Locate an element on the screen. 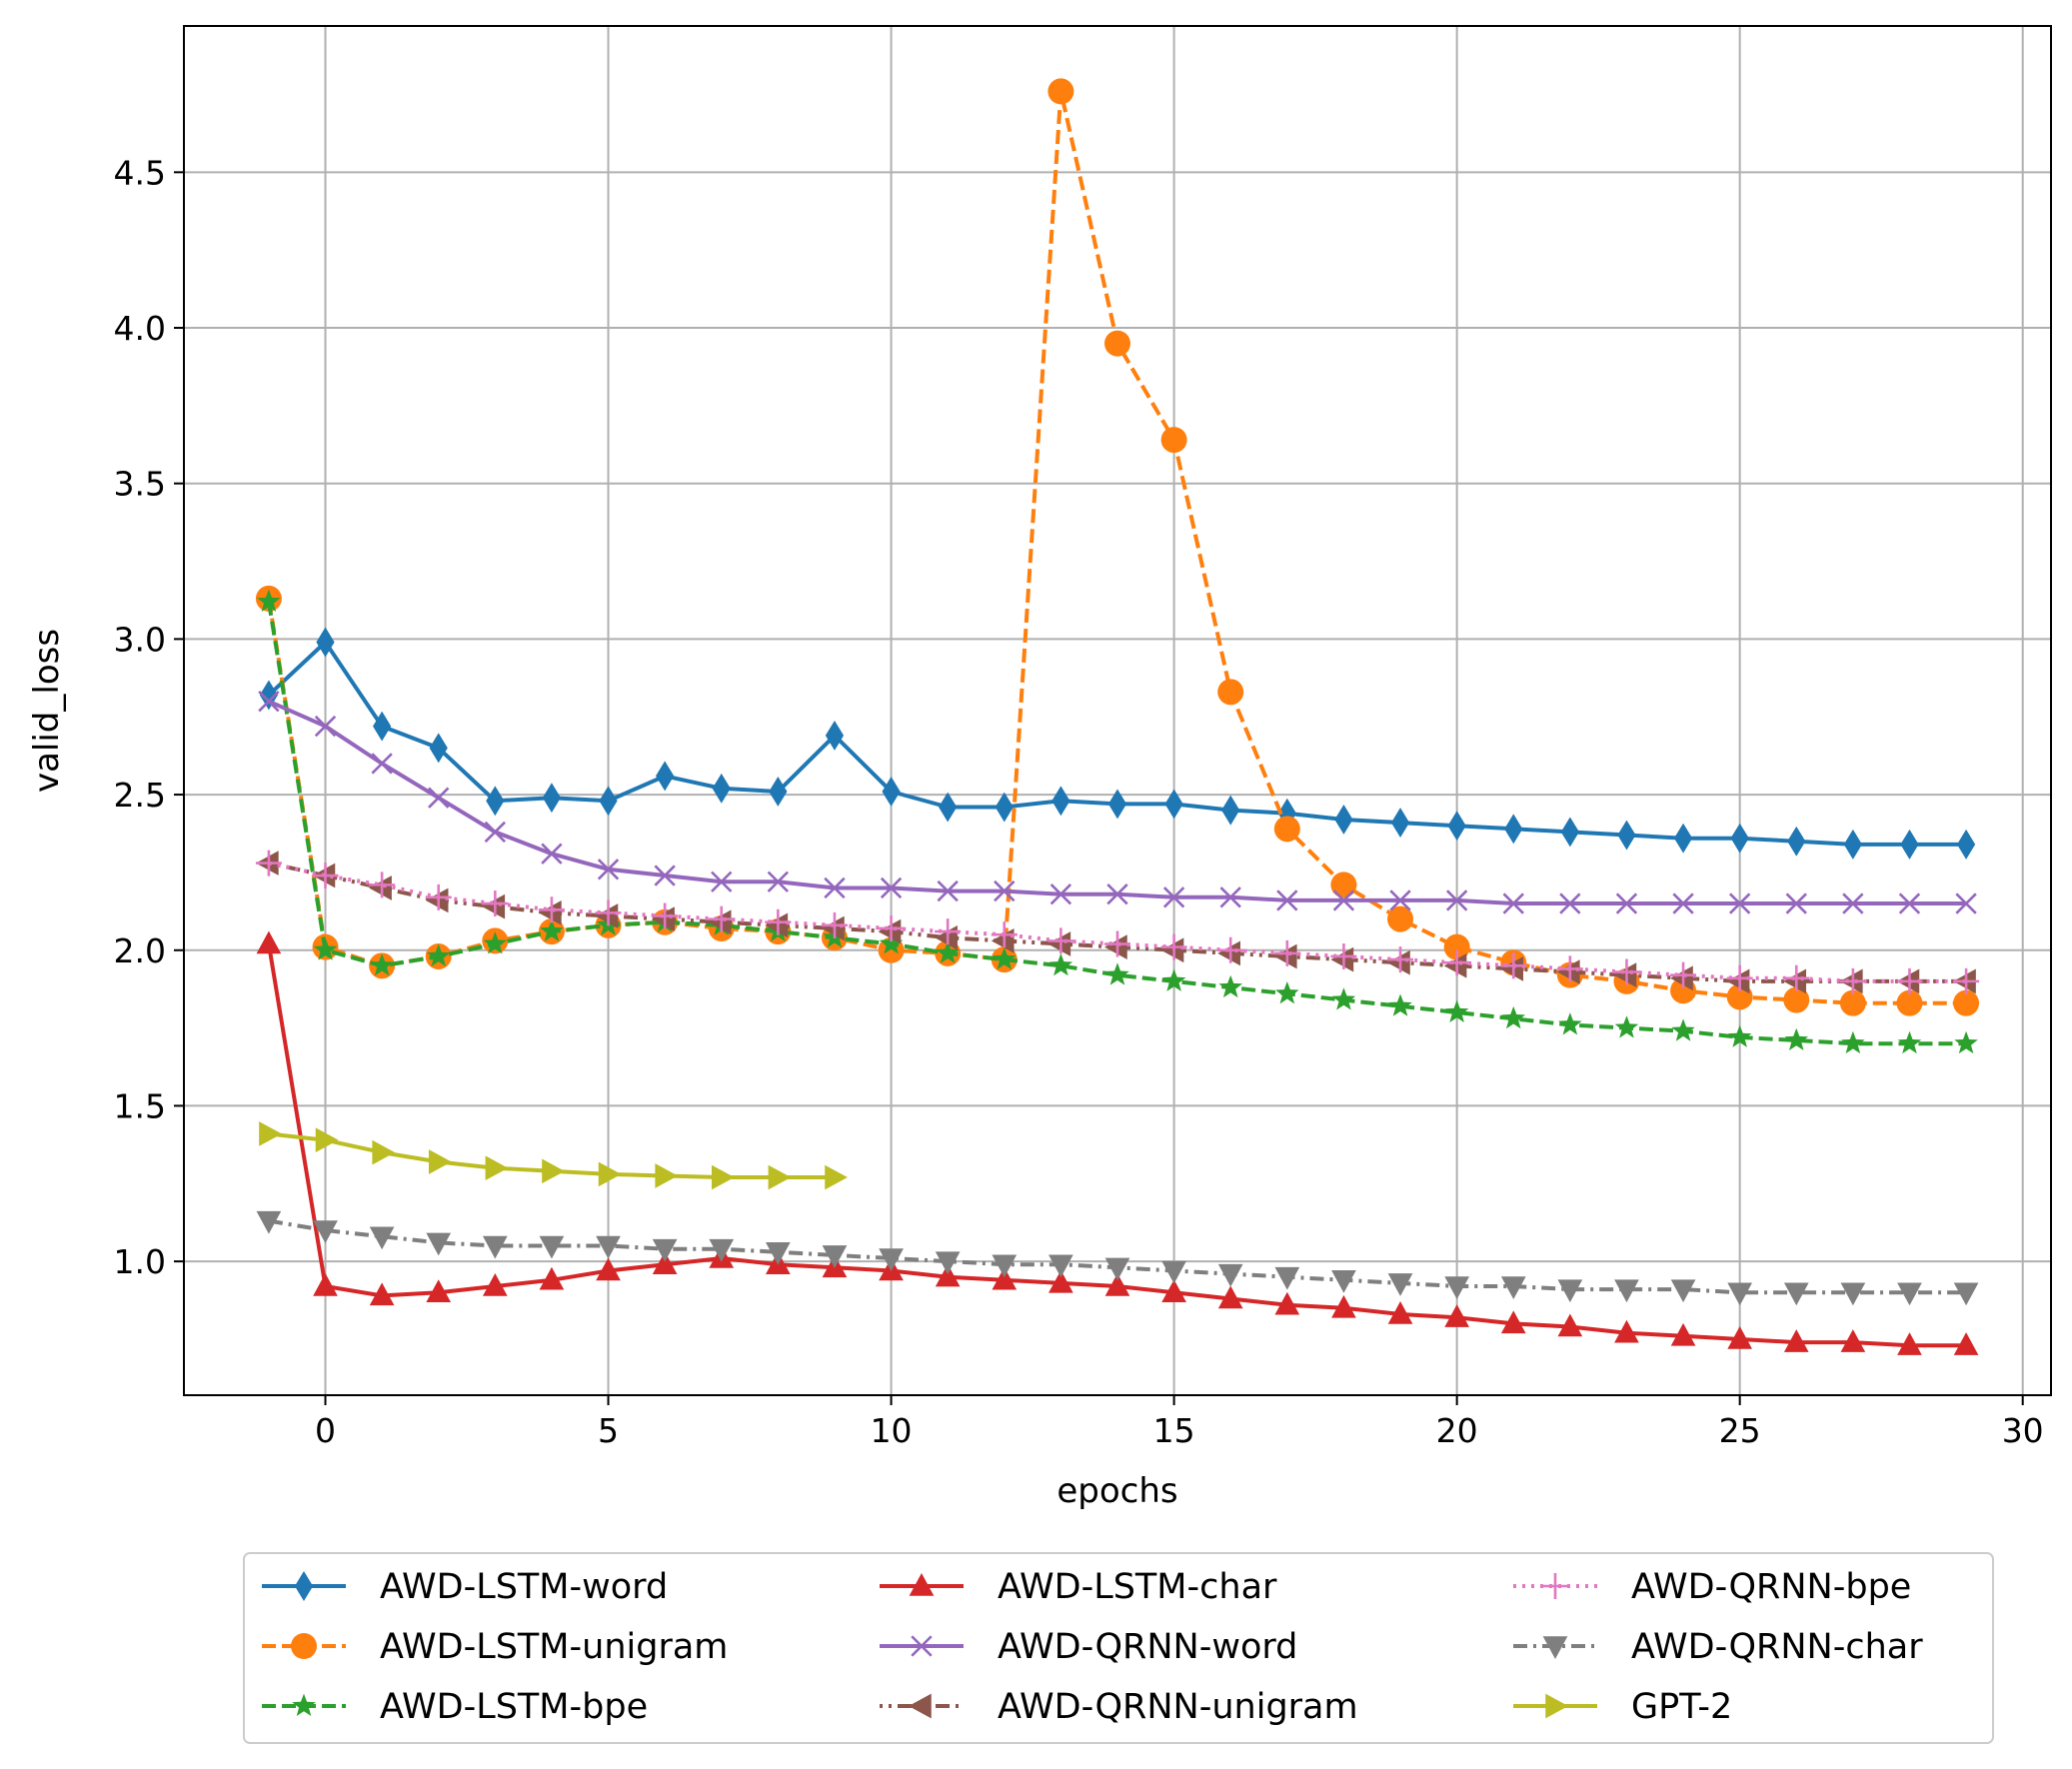 The height and width of the screenshot is (1769, 2072). legend-label: AWD-QRNN-word is located at coordinates (1147, 1647).